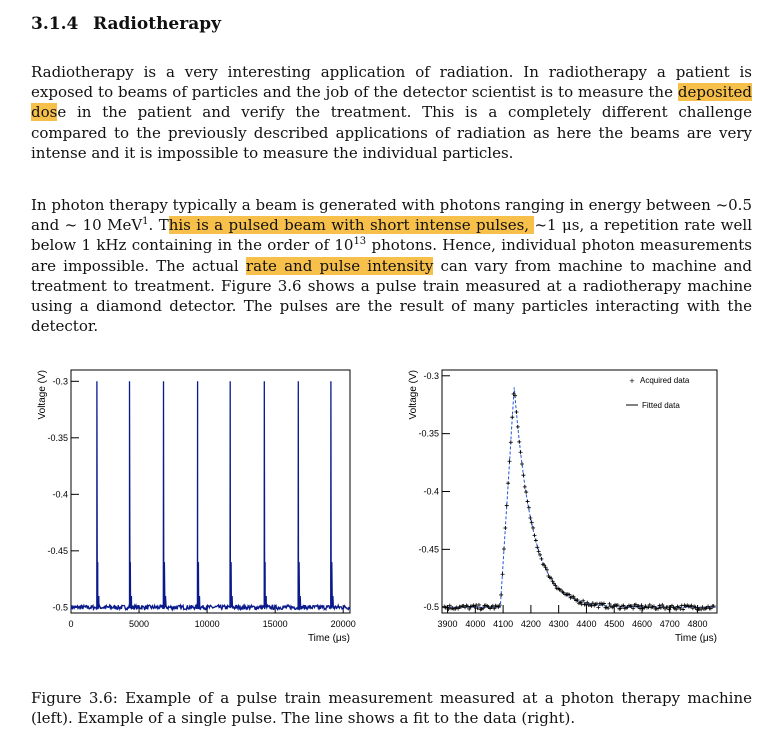  I want to click on x-tick-label: 4700, so click(670, 624).